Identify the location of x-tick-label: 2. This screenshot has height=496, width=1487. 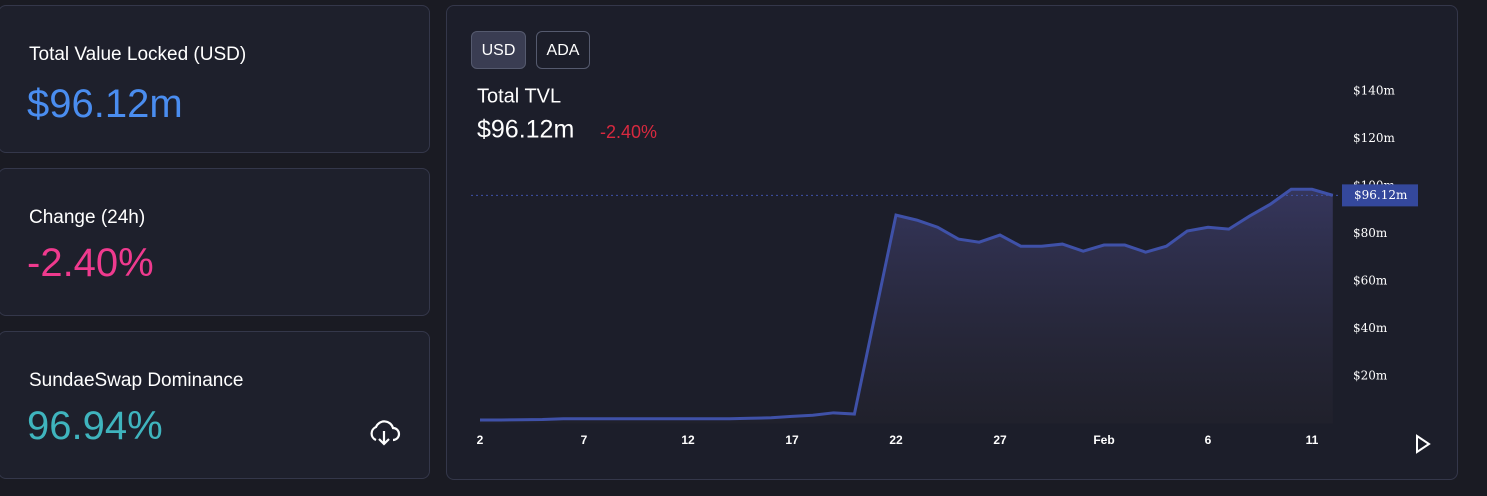
(480, 440).